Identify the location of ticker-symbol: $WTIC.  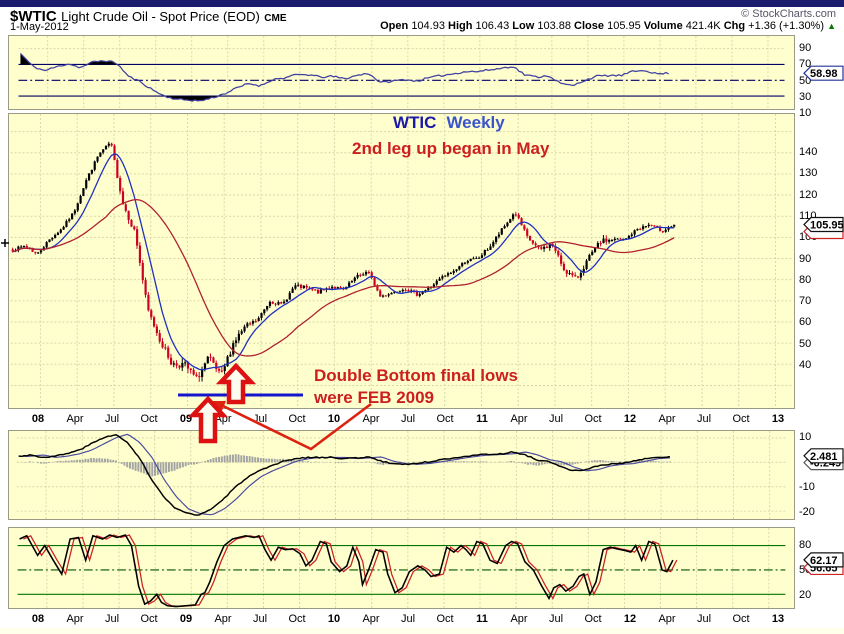
(33, 16).